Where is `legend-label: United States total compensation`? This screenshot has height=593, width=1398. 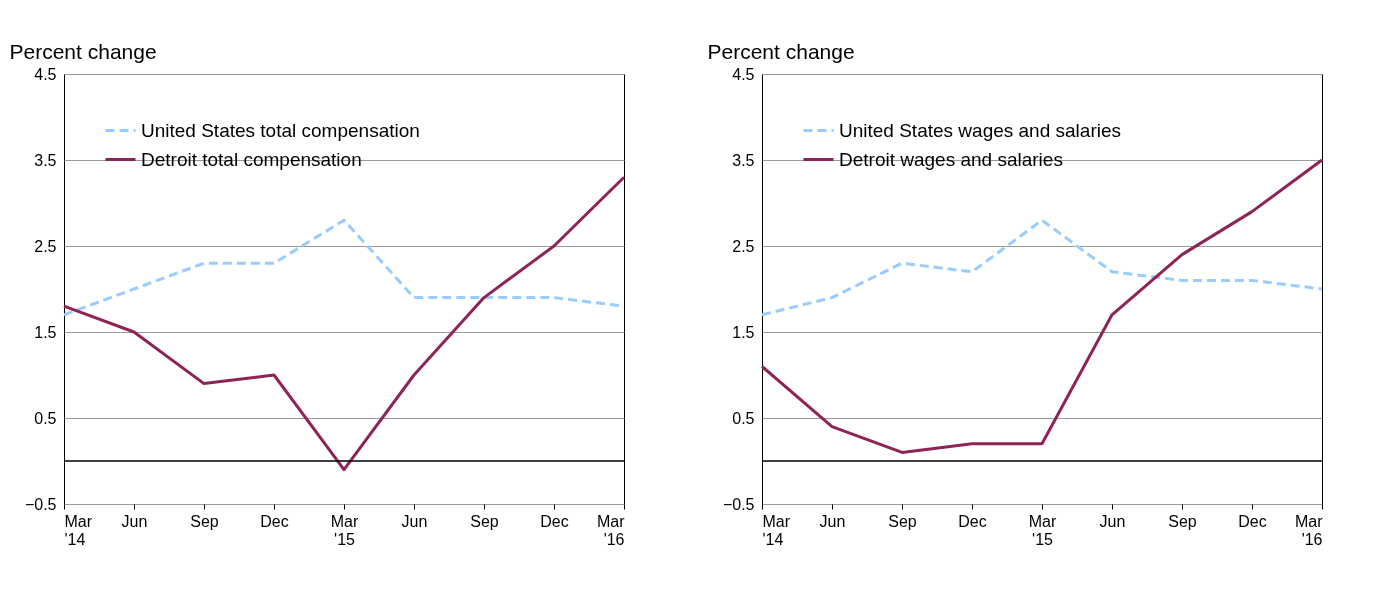 legend-label: United States total compensation is located at coordinates (280, 130).